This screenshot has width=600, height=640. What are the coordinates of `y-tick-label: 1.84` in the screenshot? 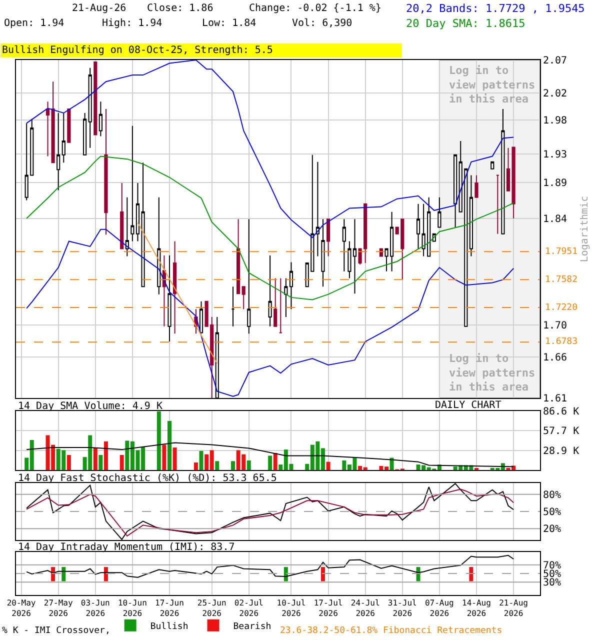 It's located at (555, 219).